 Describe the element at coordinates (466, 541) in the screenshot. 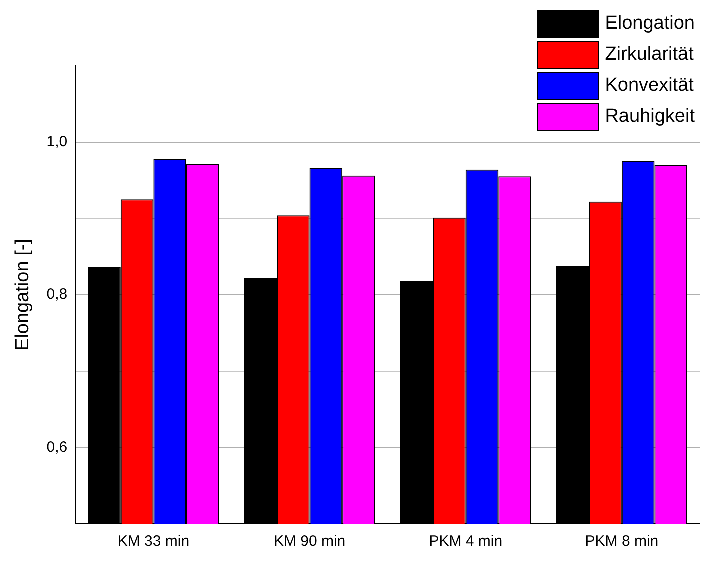

I see `x-tick-label: PKM 4 min` at that location.